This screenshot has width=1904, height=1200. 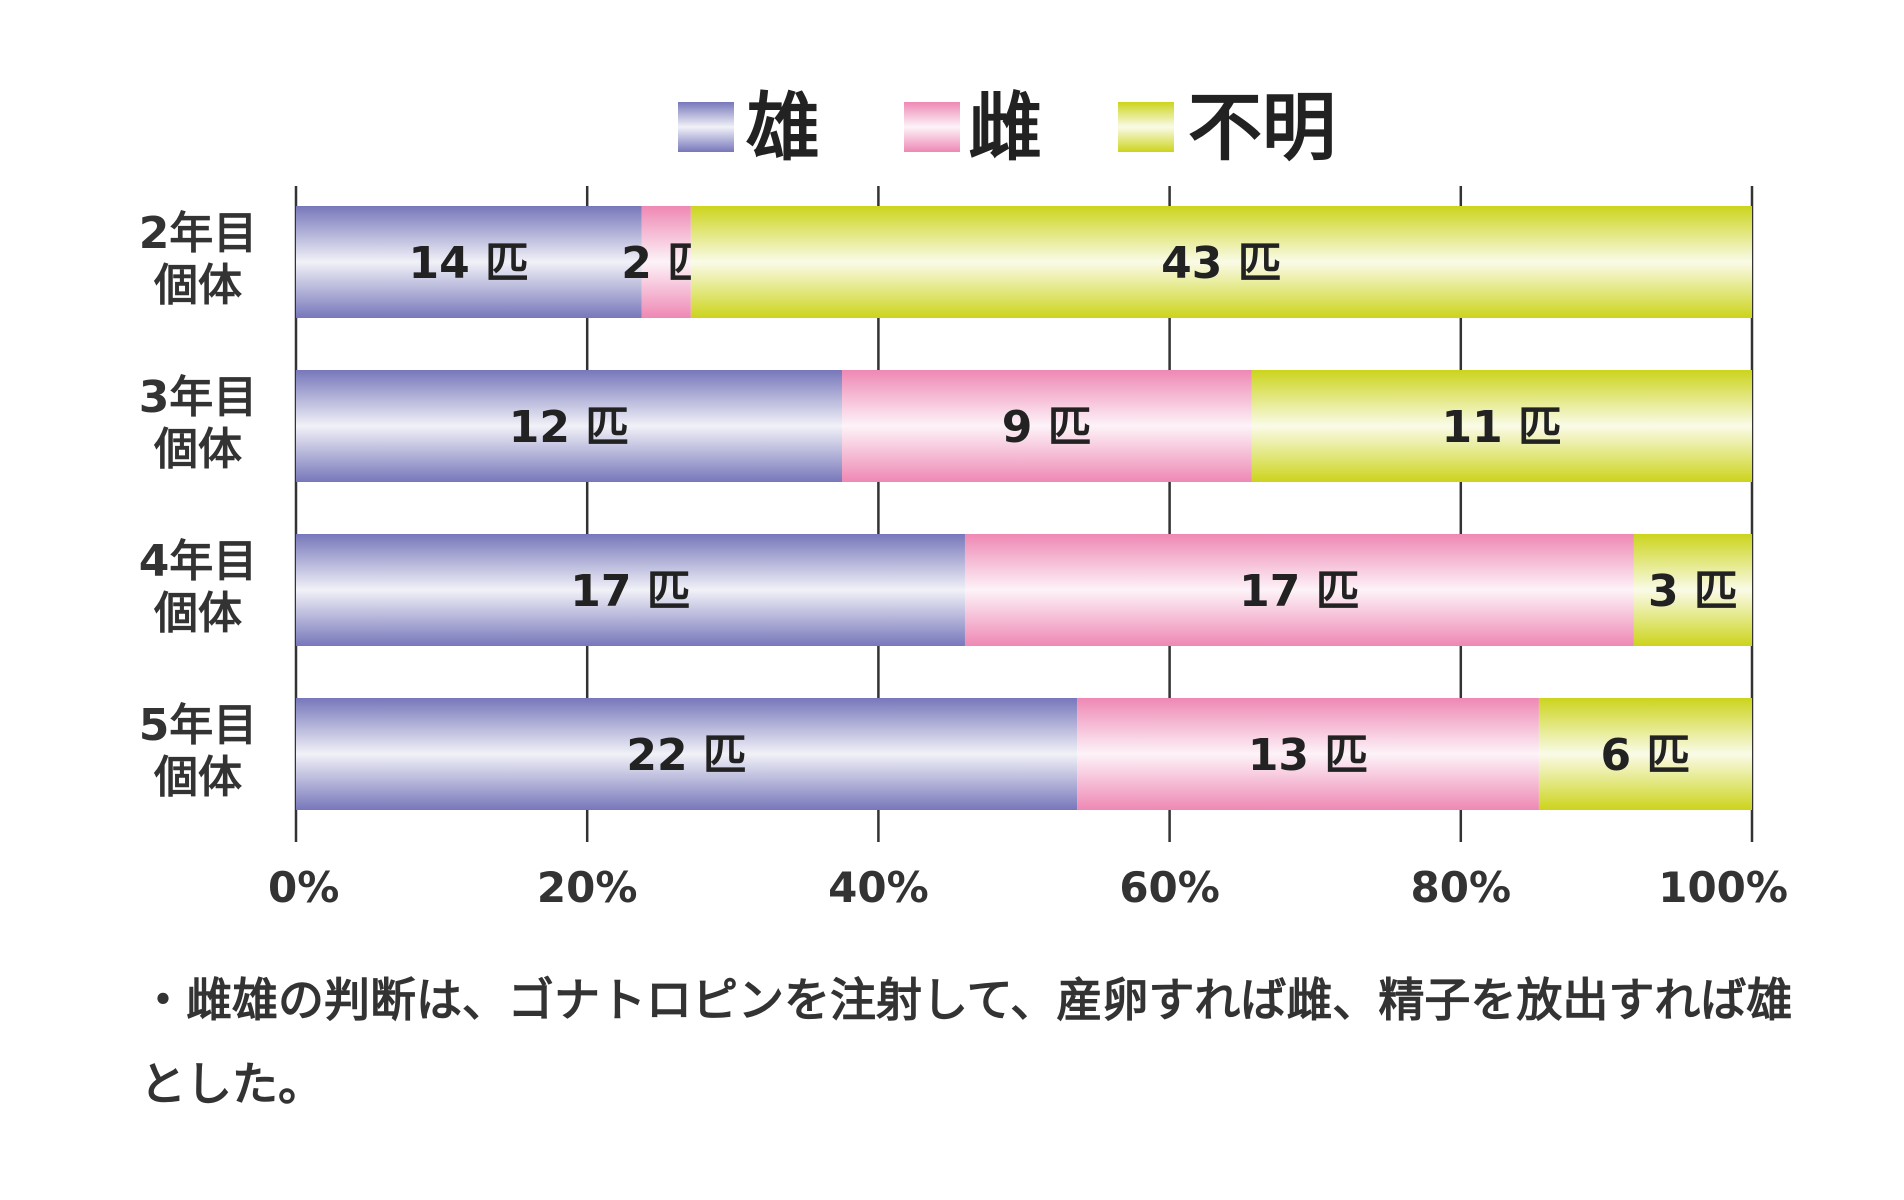 I want to click on data-label-r4-s2: 13 匹, so click(x=1308, y=755).